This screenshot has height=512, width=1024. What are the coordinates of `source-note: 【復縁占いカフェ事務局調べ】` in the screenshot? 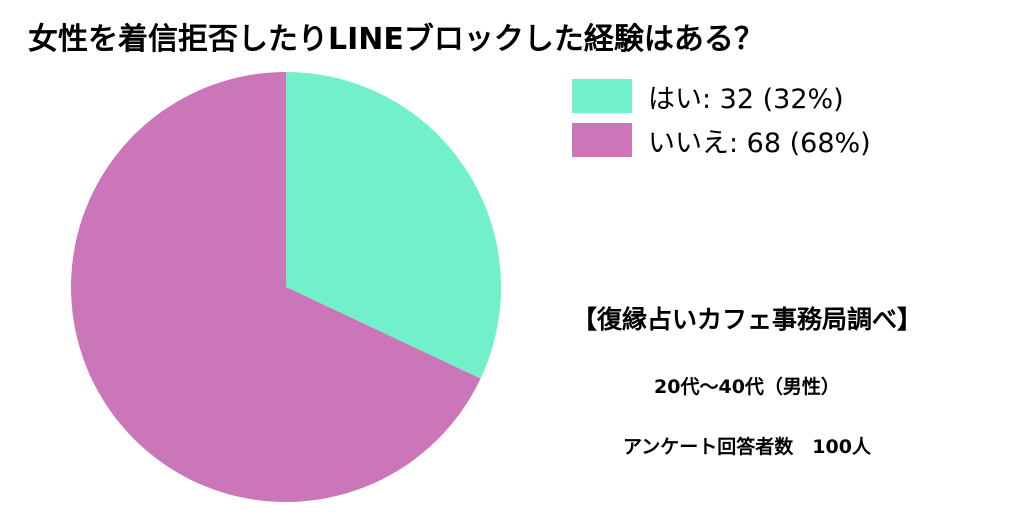 It's located at (746, 319).